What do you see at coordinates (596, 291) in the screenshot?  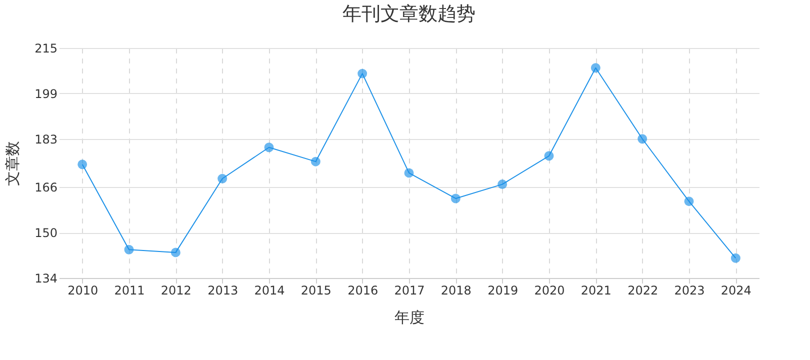 I see `x-tick-label: 2021` at bounding box center [596, 291].